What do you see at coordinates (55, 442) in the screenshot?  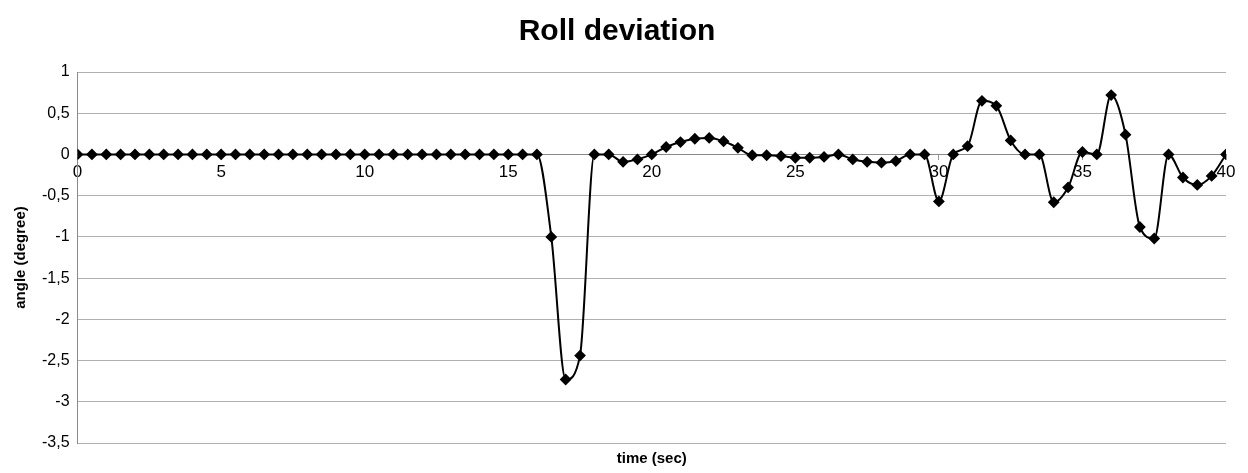 I see `y-tick-label: -3,5` at bounding box center [55, 442].